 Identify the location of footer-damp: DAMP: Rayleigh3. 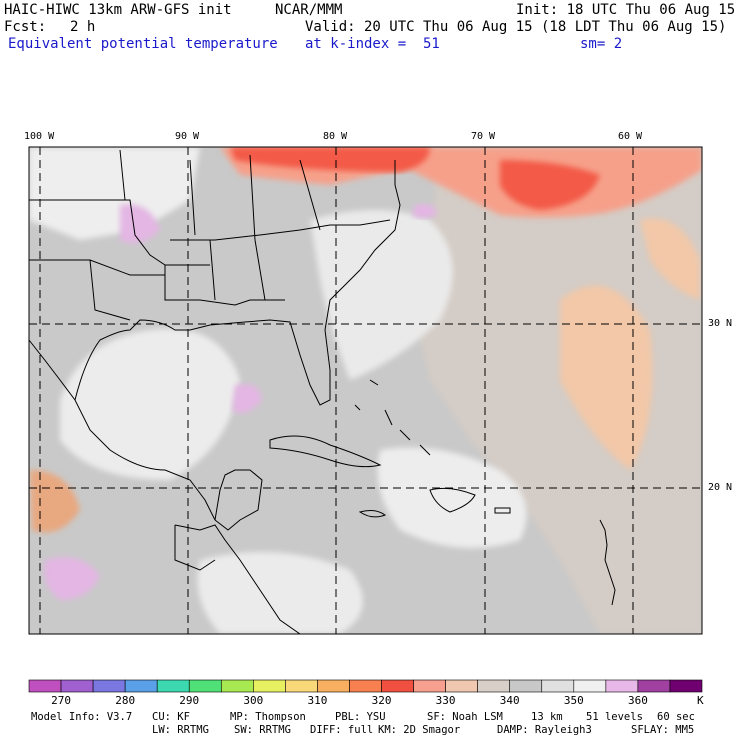
(544, 730).